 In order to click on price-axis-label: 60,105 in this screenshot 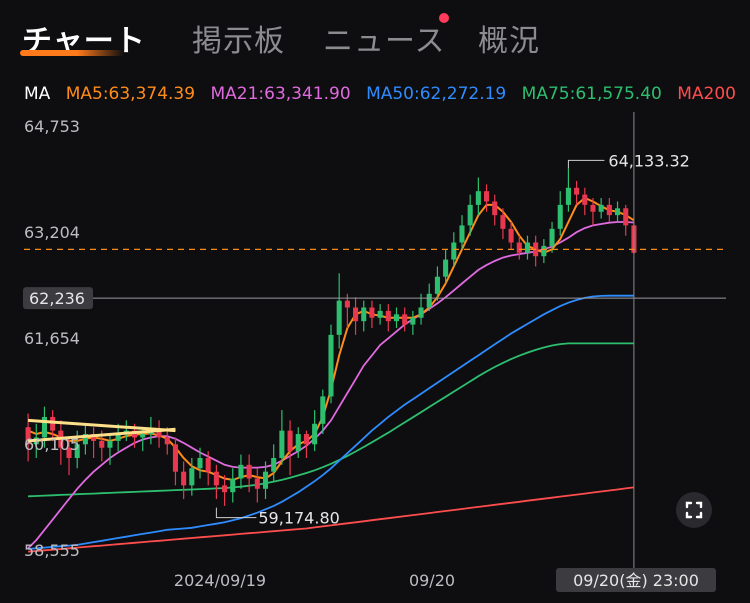, I will do `click(52, 444)`.